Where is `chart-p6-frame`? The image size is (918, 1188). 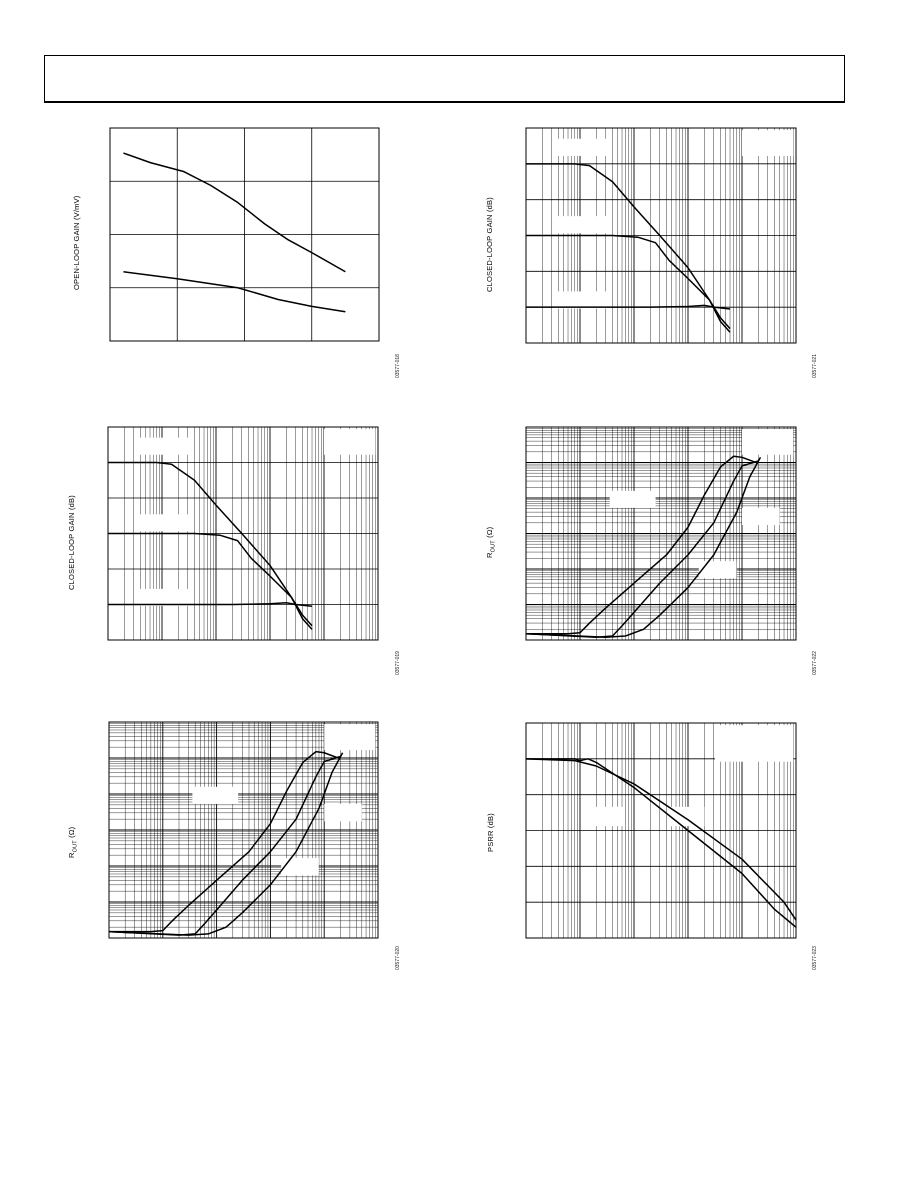
chart-p6-frame is located at coordinates (661, 830).